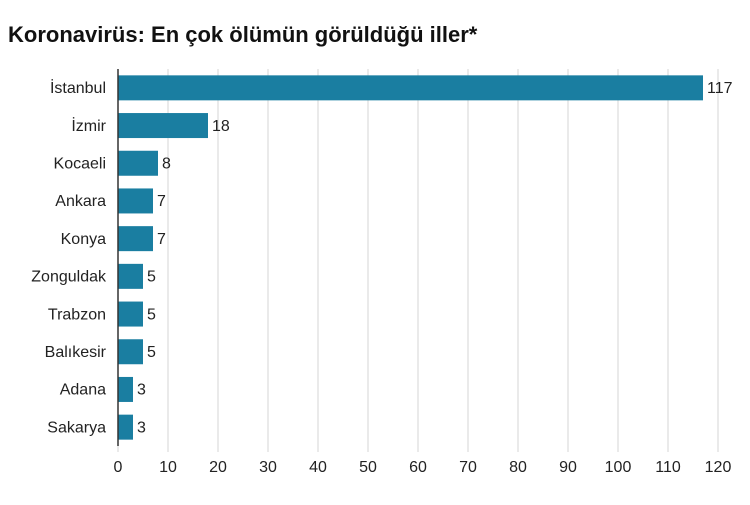 This screenshot has width=750, height=505. I want to click on x-tick-label: 10, so click(168, 467).